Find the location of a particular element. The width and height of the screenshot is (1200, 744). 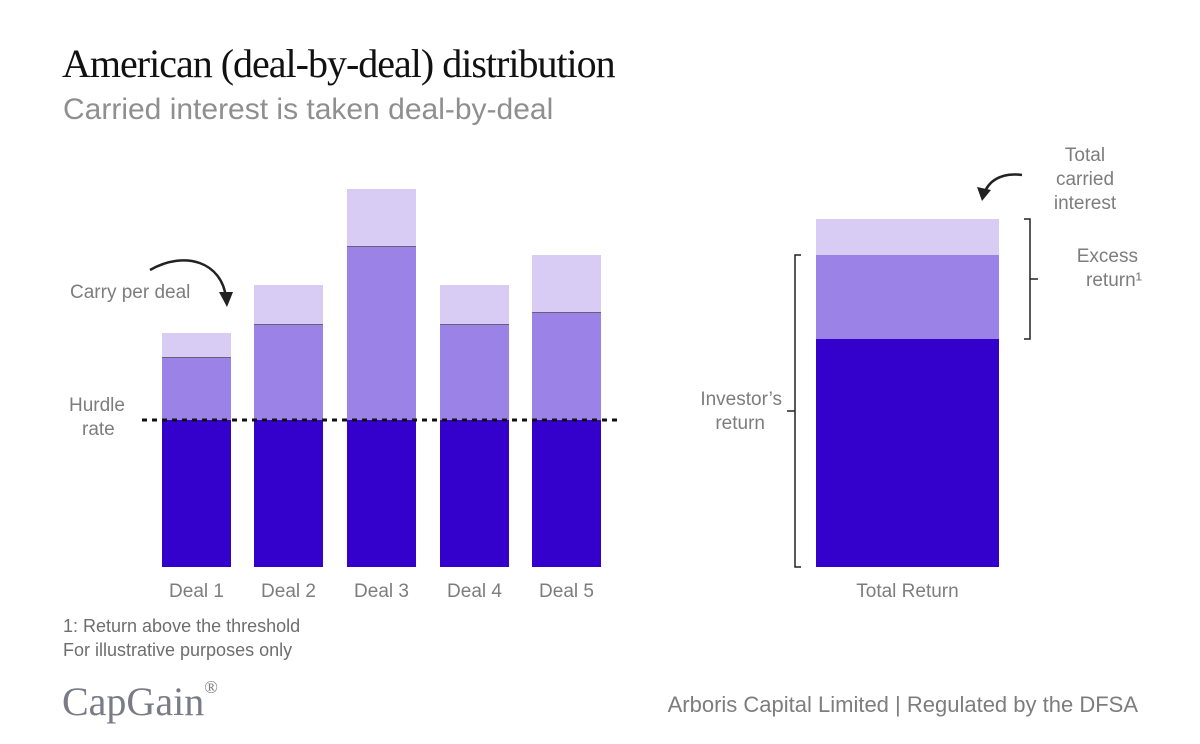

carry-per-deal-label: Carry per deal is located at coordinates (130, 292).